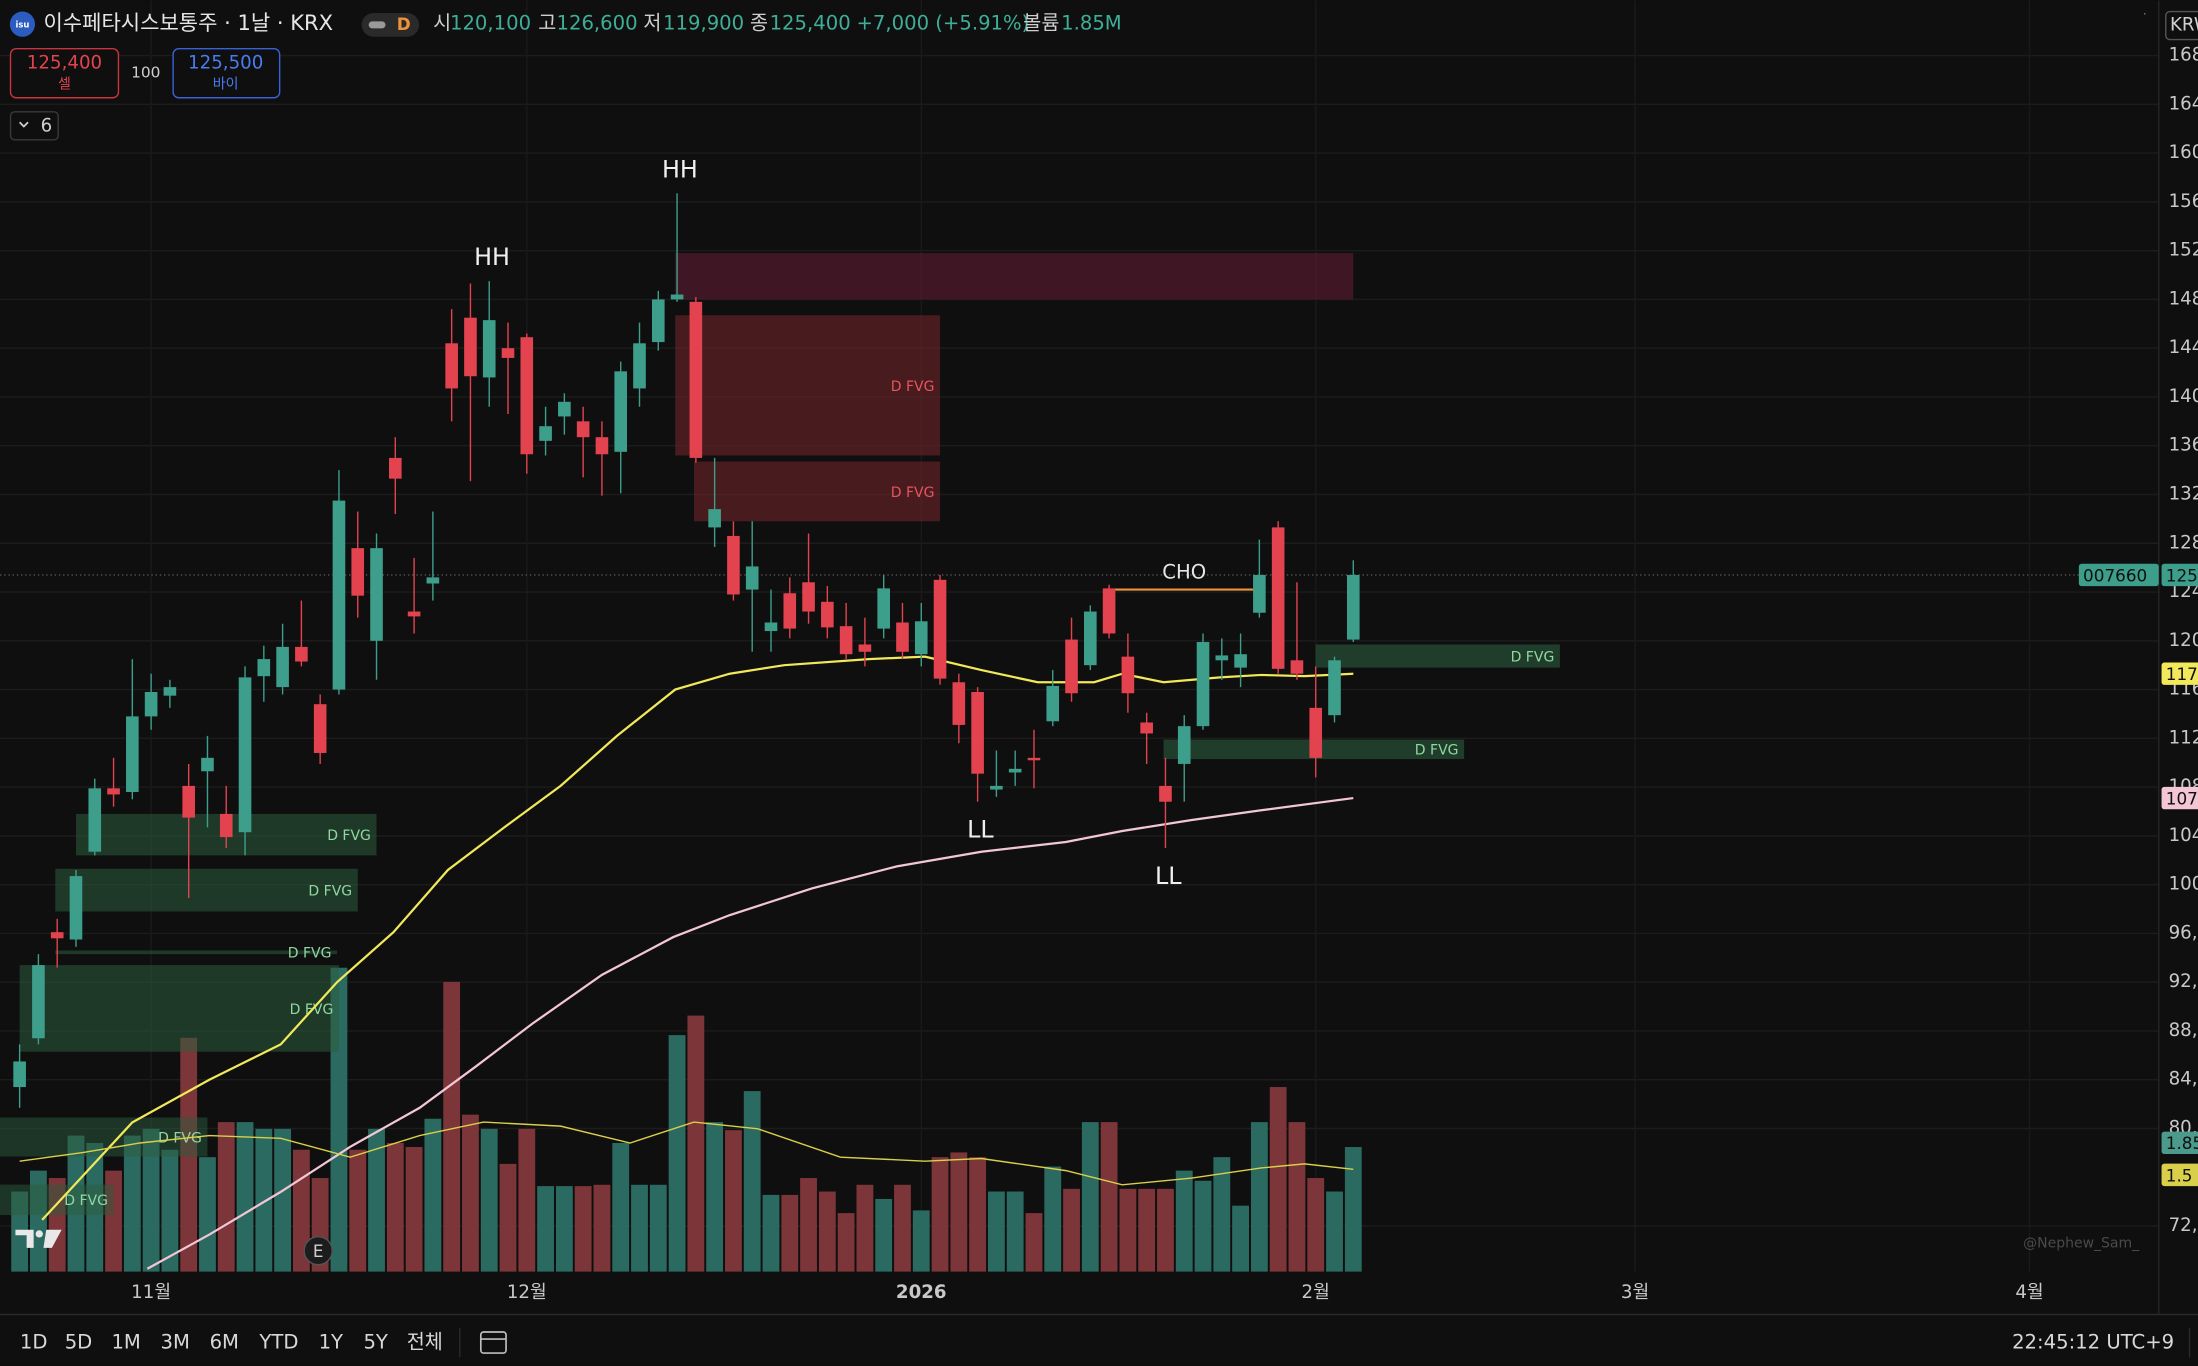 The width and height of the screenshot is (2198, 1366). Describe the element at coordinates (52, 1238) in the screenshot. I see `logo-part` at that location.